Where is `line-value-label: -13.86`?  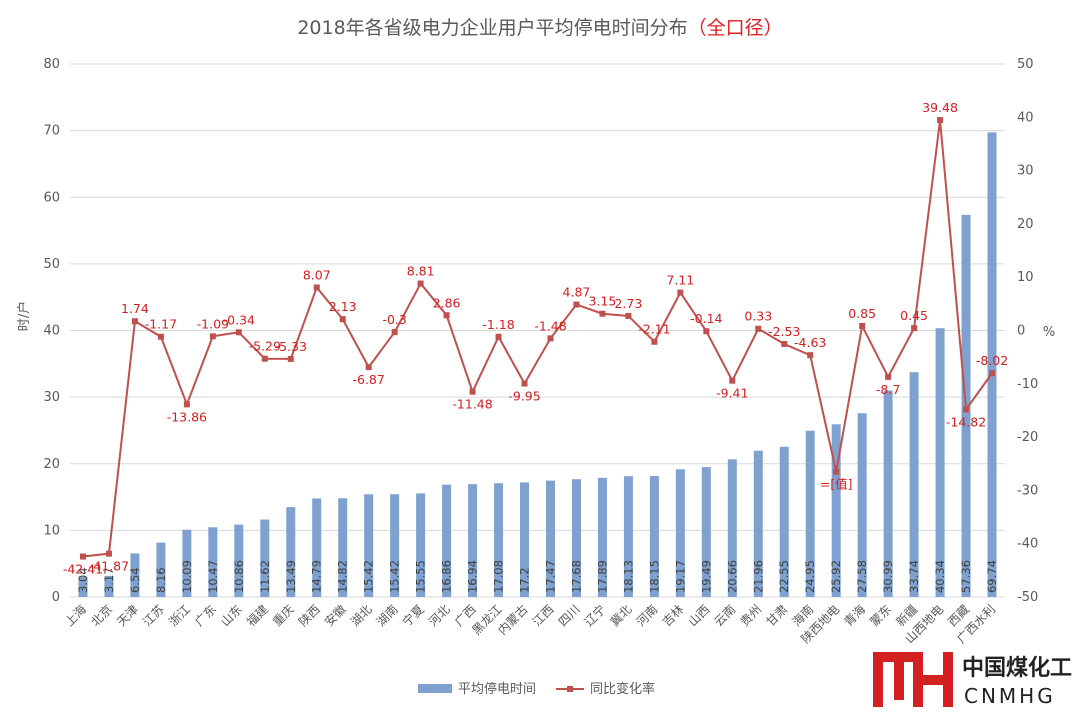
line-value-label: -13.86 is located at coordinates (187, 416).